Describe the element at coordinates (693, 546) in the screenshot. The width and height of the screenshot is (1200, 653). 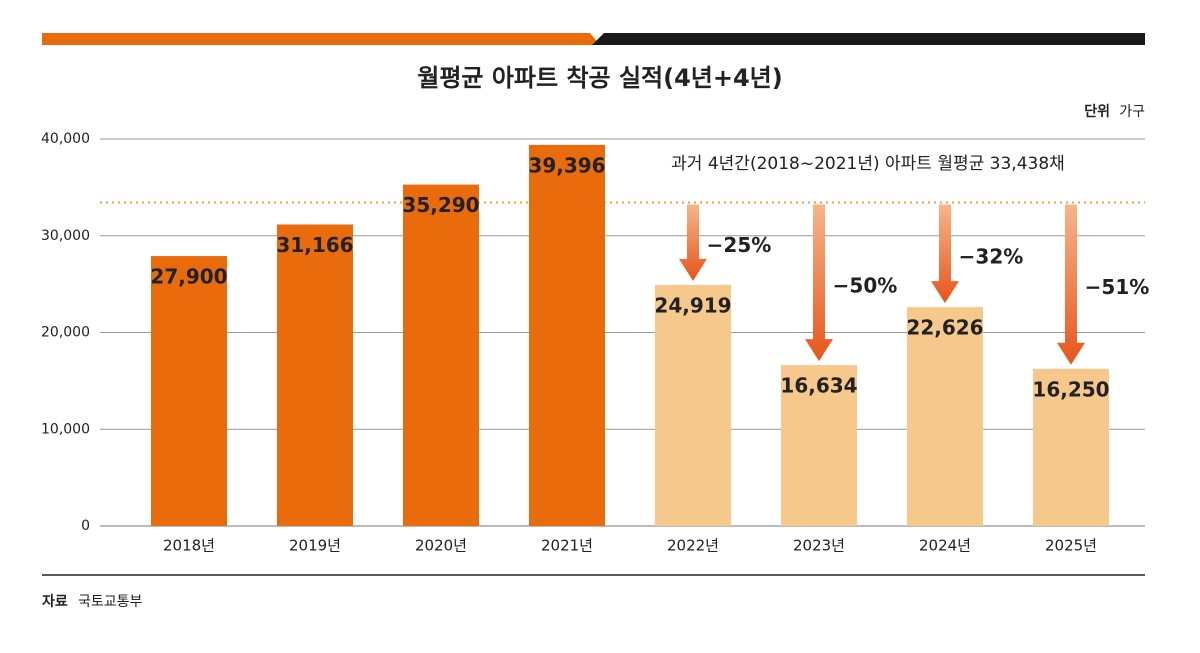
I see `x-tick-label: 2022년` at that location.